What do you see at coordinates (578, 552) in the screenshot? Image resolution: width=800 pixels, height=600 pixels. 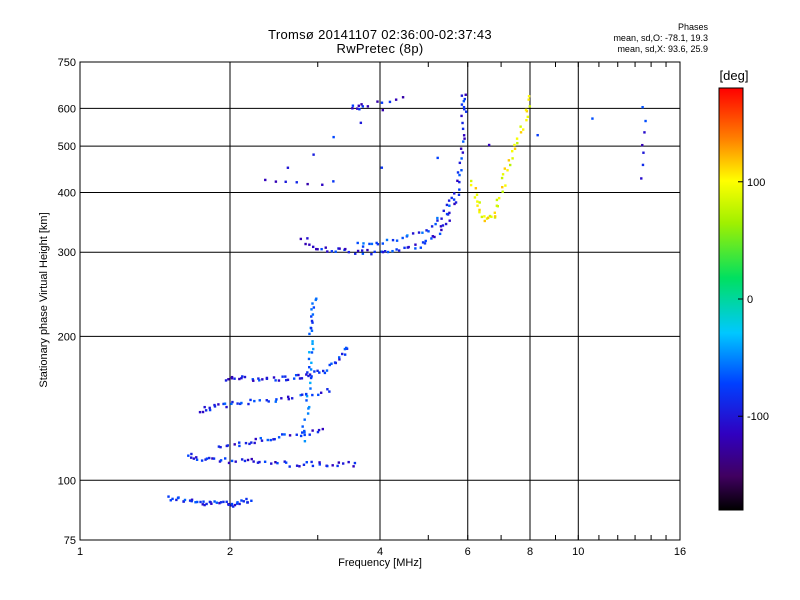 I see `x-tick-label: 10` at bounding box center [578, 552].